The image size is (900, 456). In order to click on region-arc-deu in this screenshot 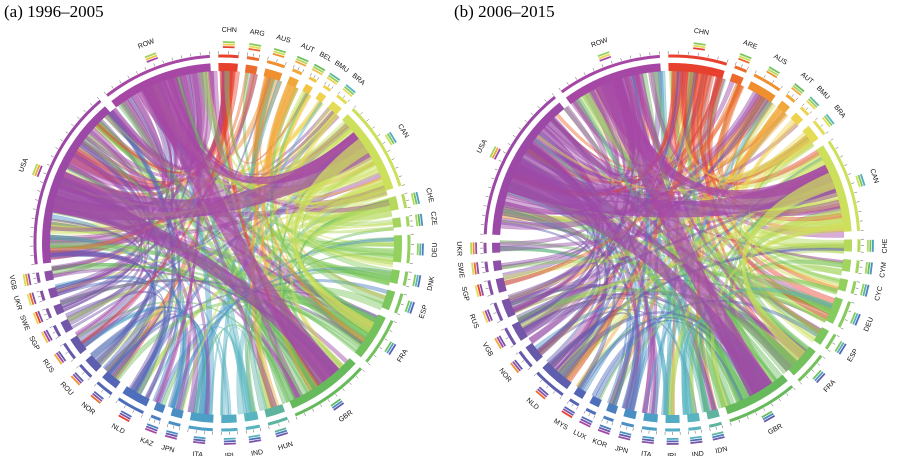, I will do `click(397, 249)`.